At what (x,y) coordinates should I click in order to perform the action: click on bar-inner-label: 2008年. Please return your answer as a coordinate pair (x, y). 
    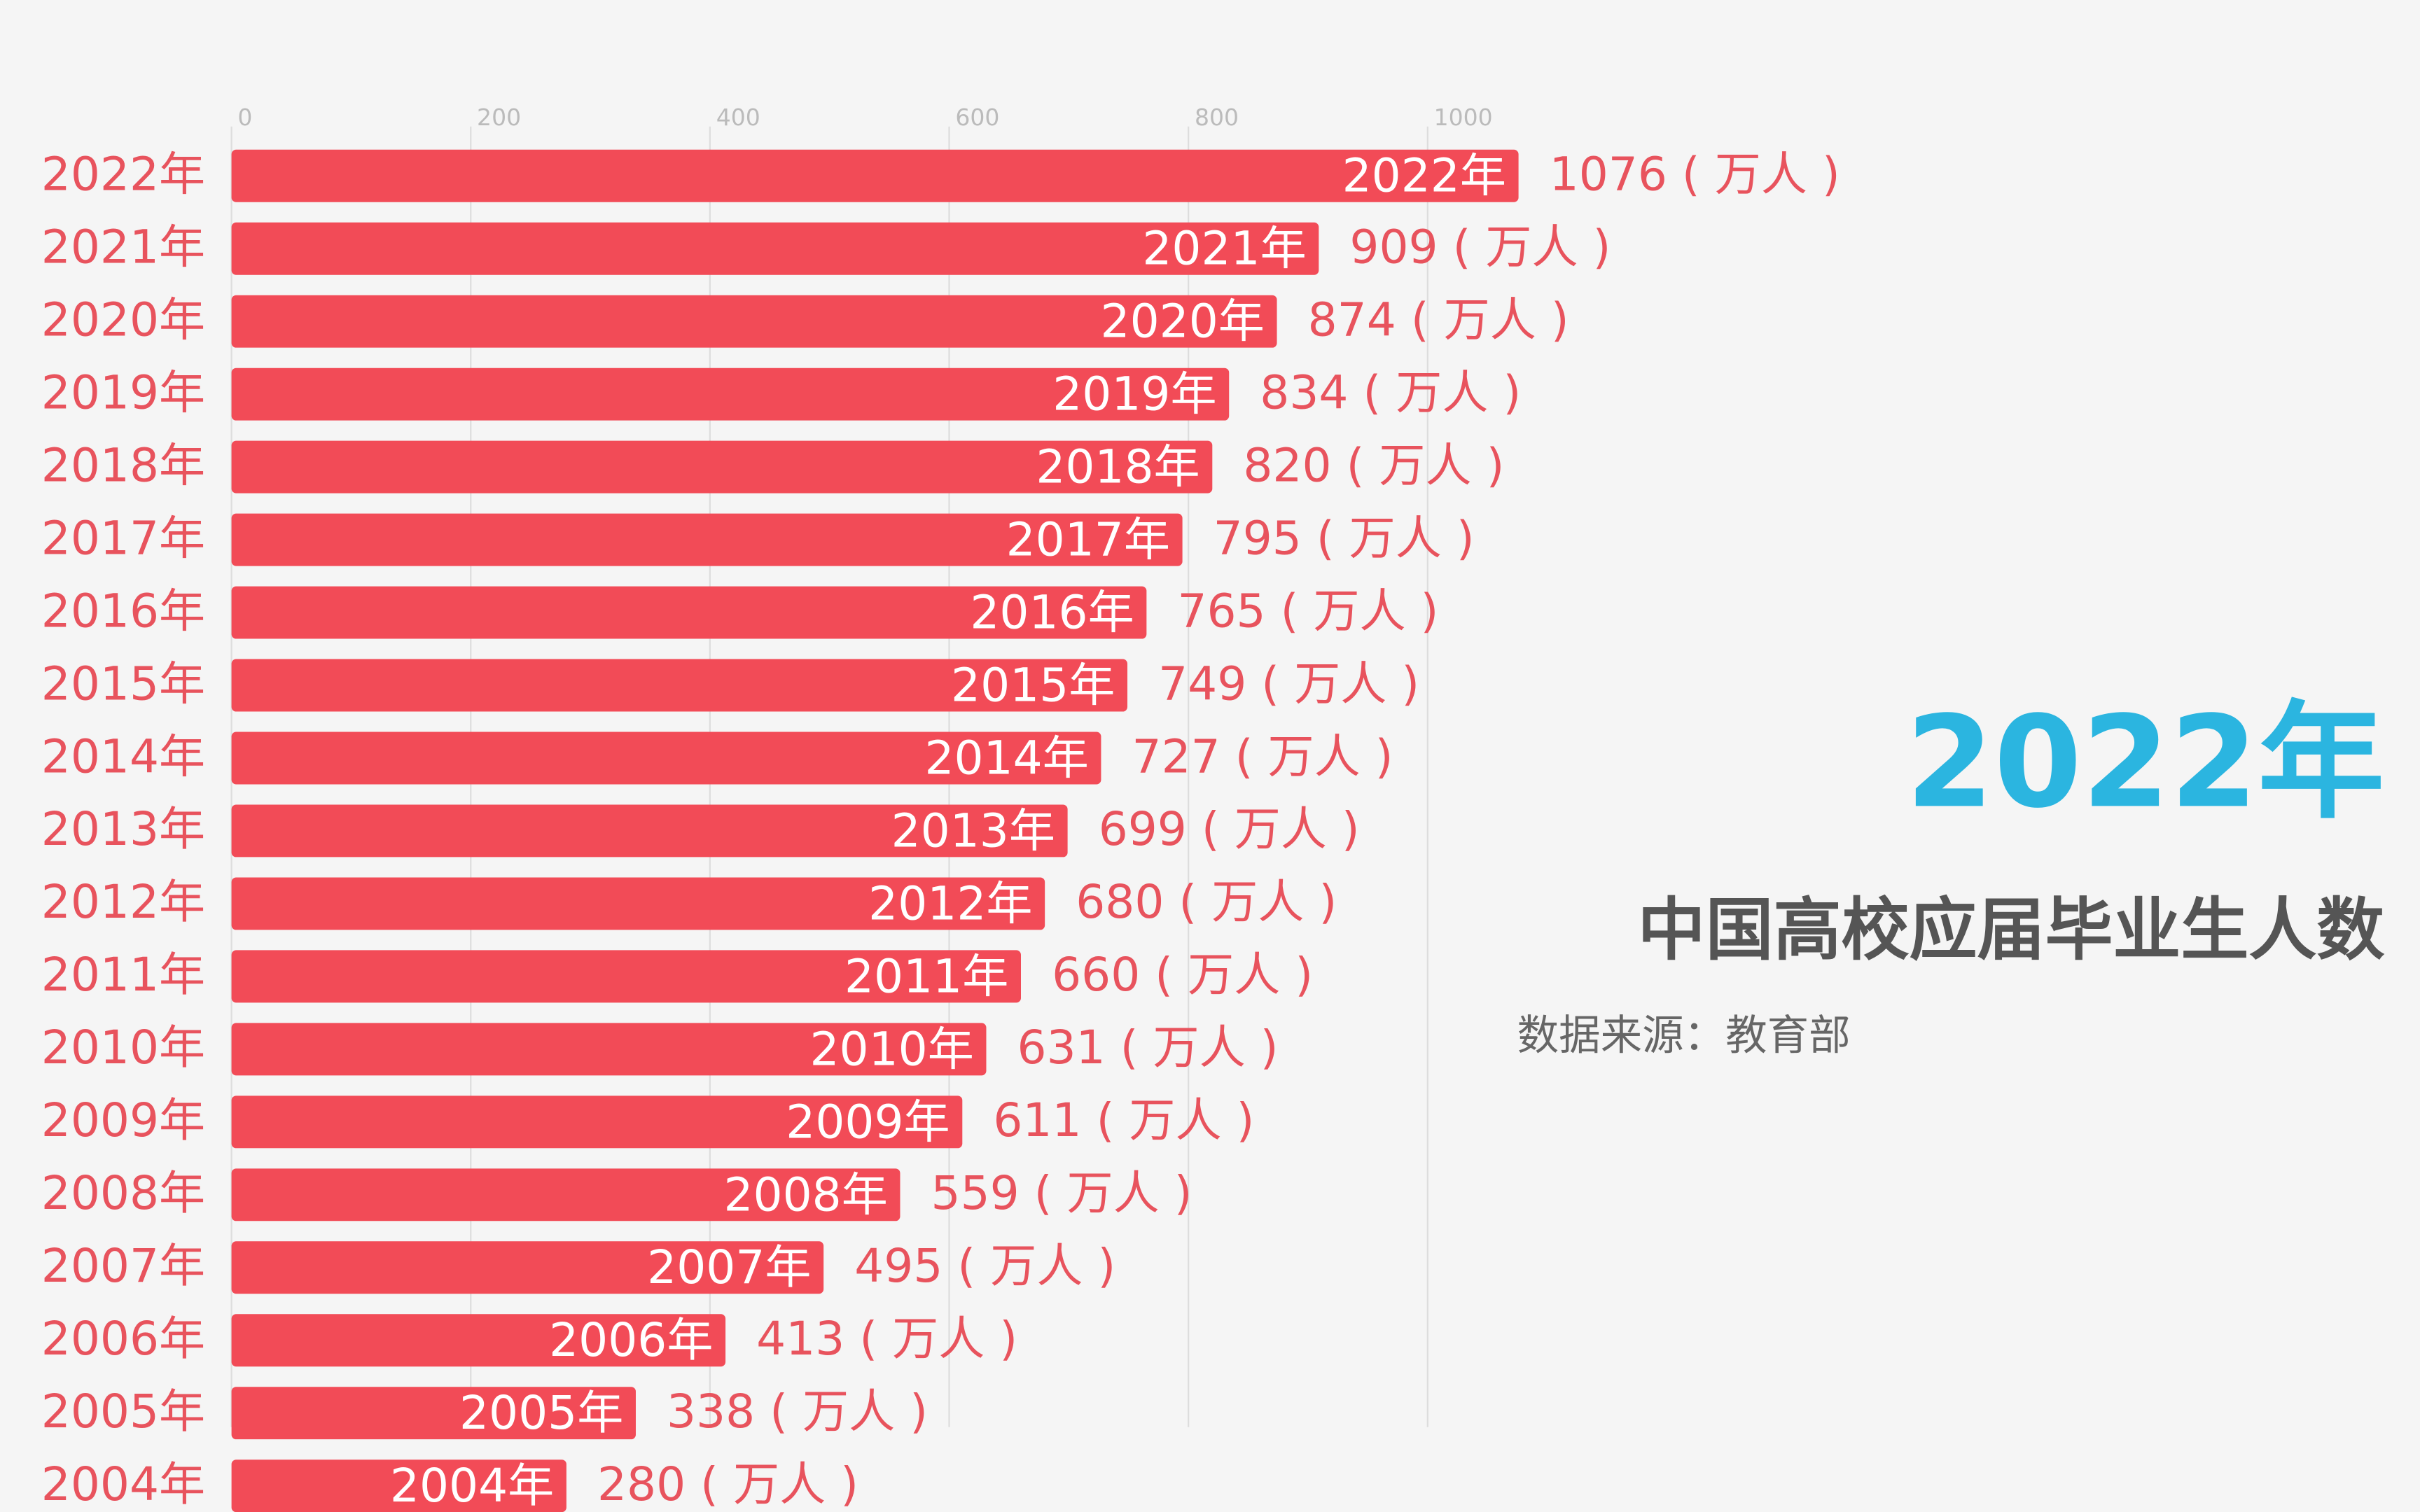
    Looking at the image, I should click on (805, 1195).